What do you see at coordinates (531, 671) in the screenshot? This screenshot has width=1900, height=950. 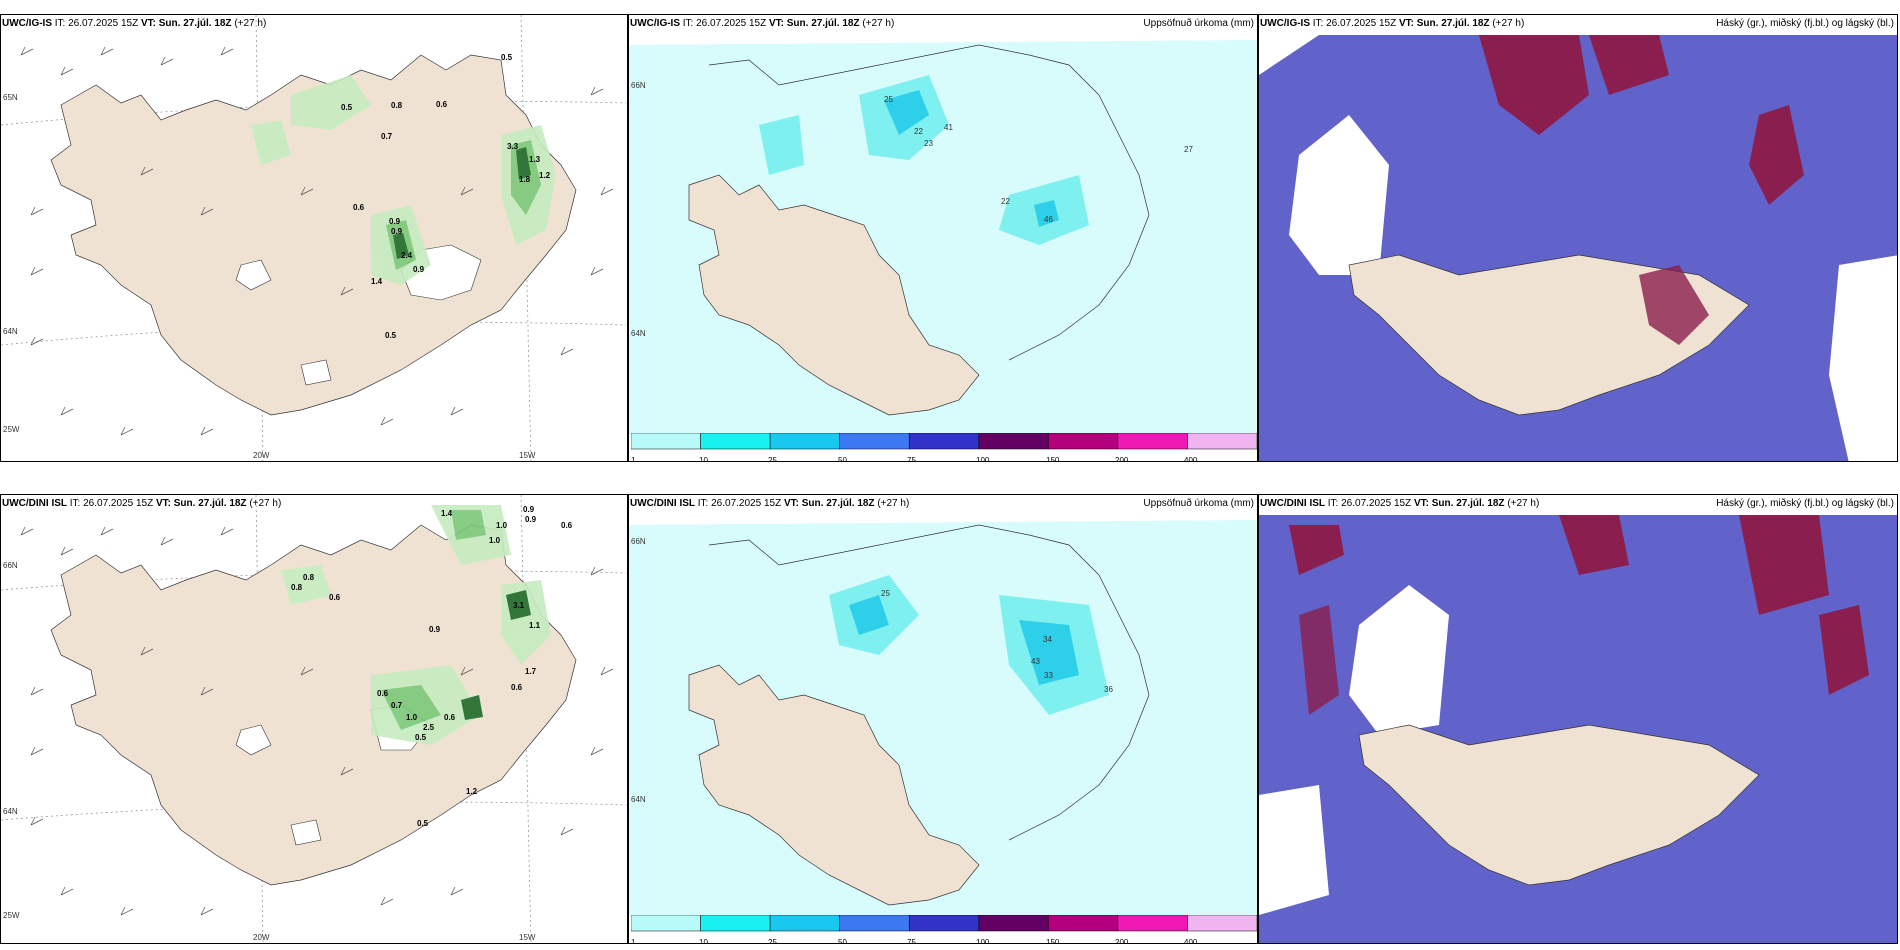 I see `gust-value: 1.7` at bounding box center [531, 671].